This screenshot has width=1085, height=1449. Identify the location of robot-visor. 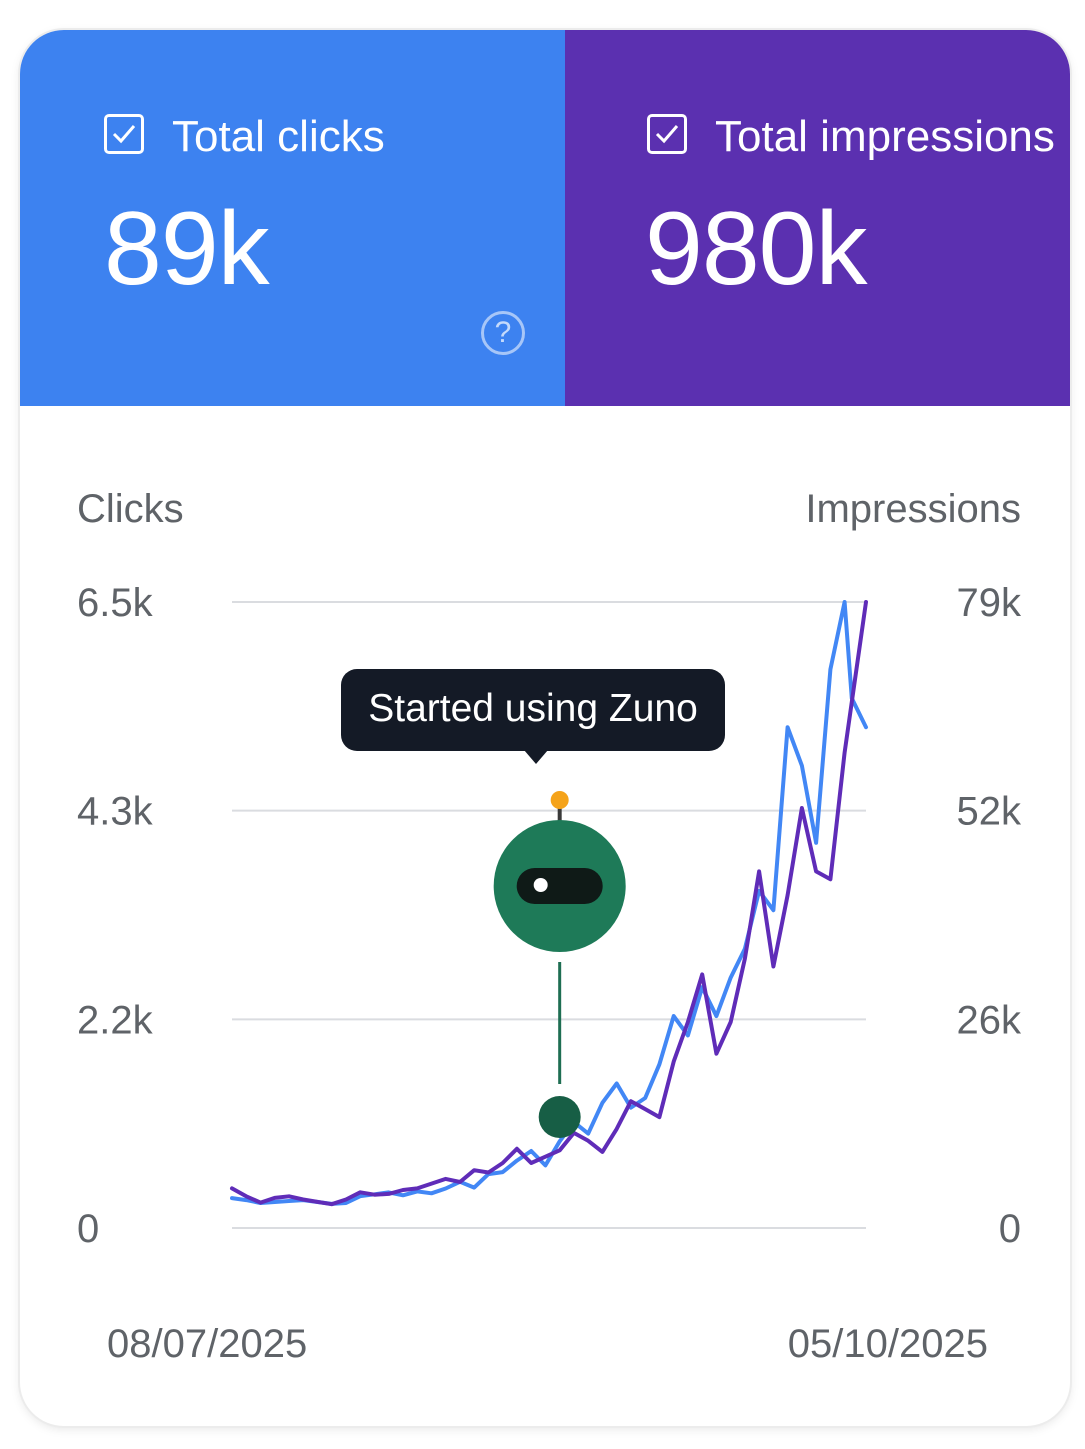
(559, 886).